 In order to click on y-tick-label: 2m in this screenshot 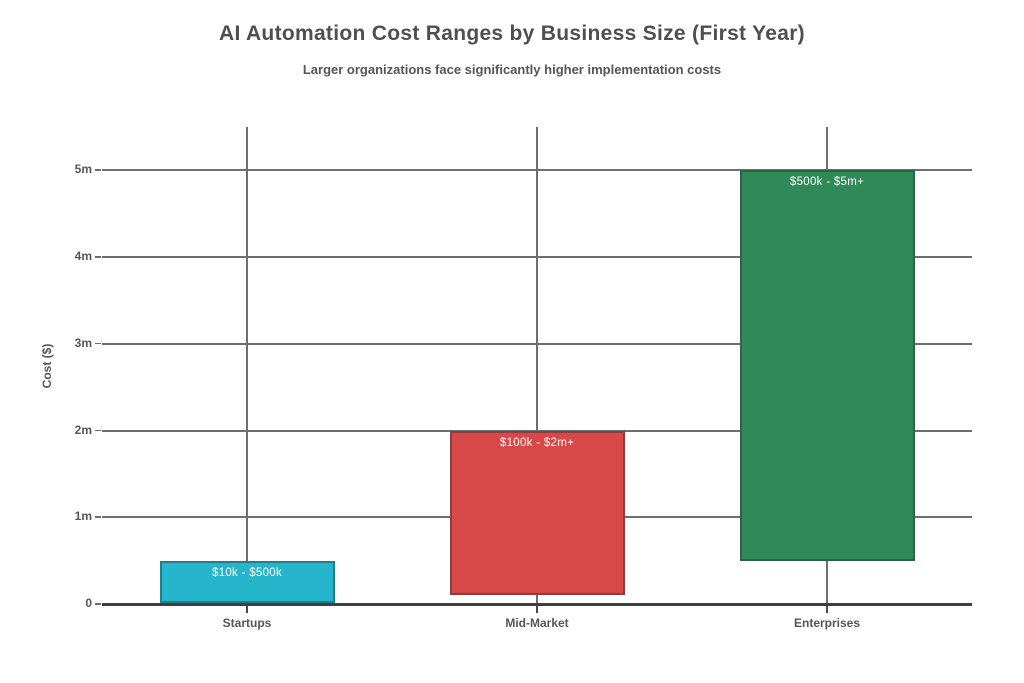, I will do `click(83, 429)`.